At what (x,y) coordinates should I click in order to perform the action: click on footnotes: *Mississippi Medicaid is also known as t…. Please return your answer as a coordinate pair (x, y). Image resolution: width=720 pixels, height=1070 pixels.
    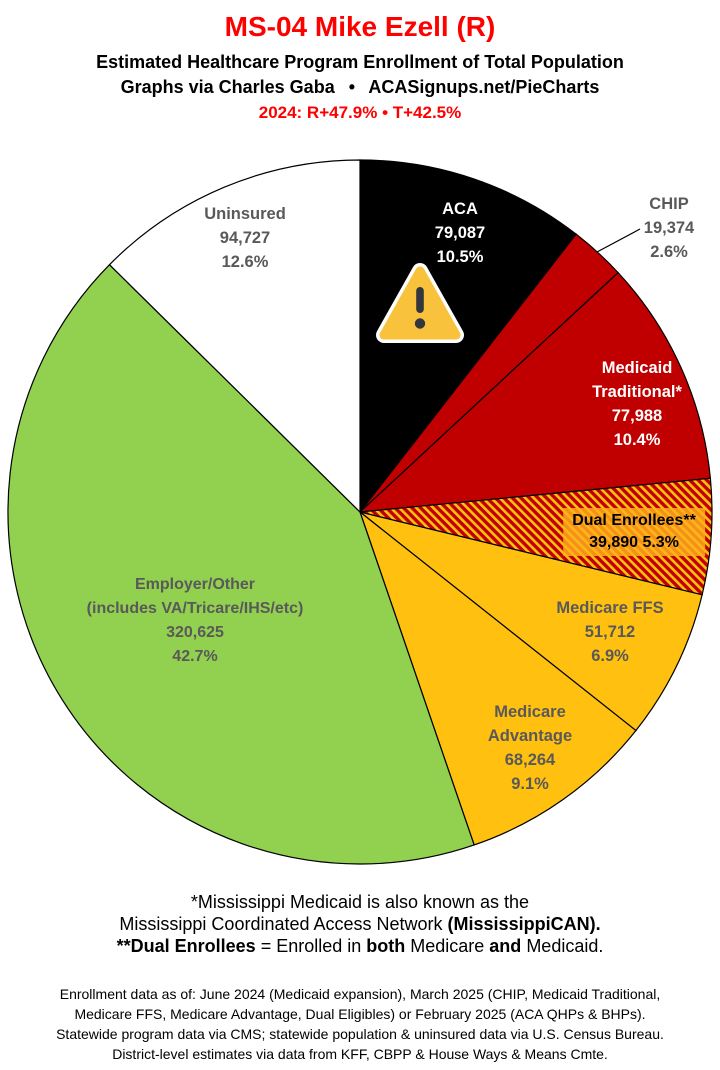
    Looking at the image, I should click on (360, 924).